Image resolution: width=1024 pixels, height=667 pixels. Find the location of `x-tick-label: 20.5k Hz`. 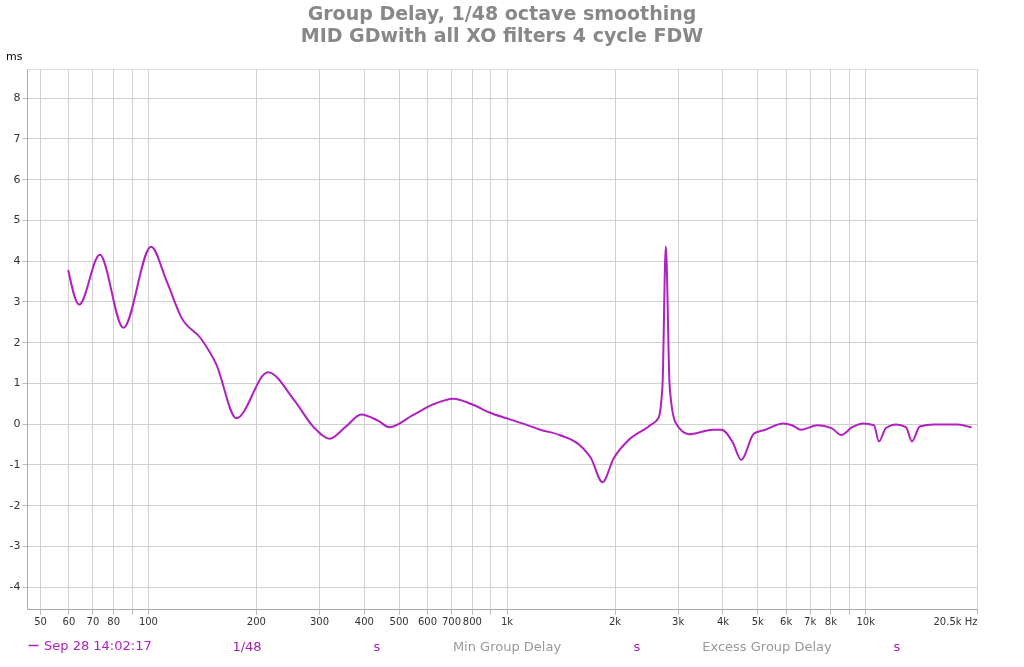

x-tick-label: 20.5k Hz is located at coordinates (955, 621).